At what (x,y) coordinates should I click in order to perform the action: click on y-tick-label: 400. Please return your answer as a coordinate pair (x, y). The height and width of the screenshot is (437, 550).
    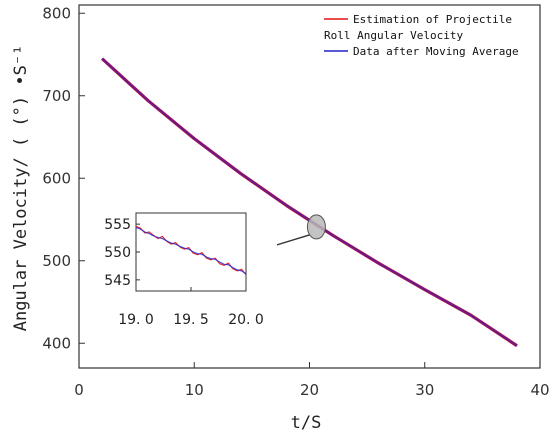
    Looking at the image, I should click on (56, 343).